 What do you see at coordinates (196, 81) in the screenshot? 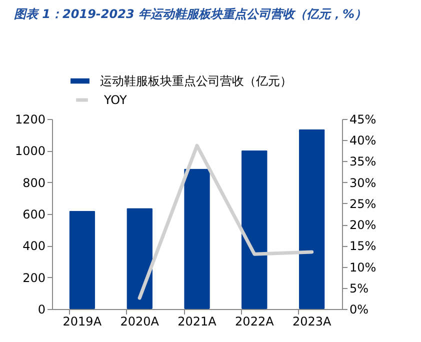
I see `legend-label: 运动鞋服板块重点公司营收（亿元）` at bounding box center [196, 81].